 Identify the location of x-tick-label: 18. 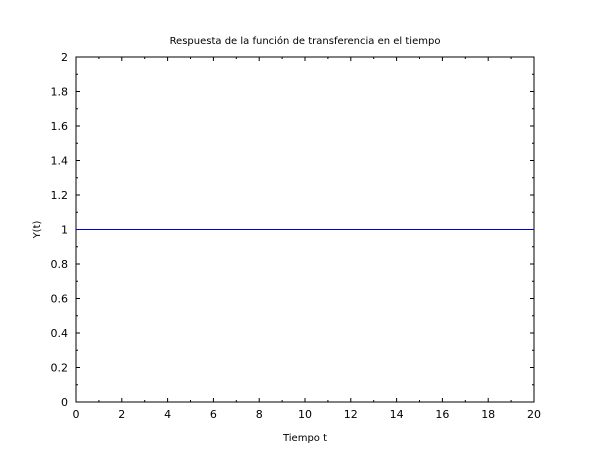
(488, 414).